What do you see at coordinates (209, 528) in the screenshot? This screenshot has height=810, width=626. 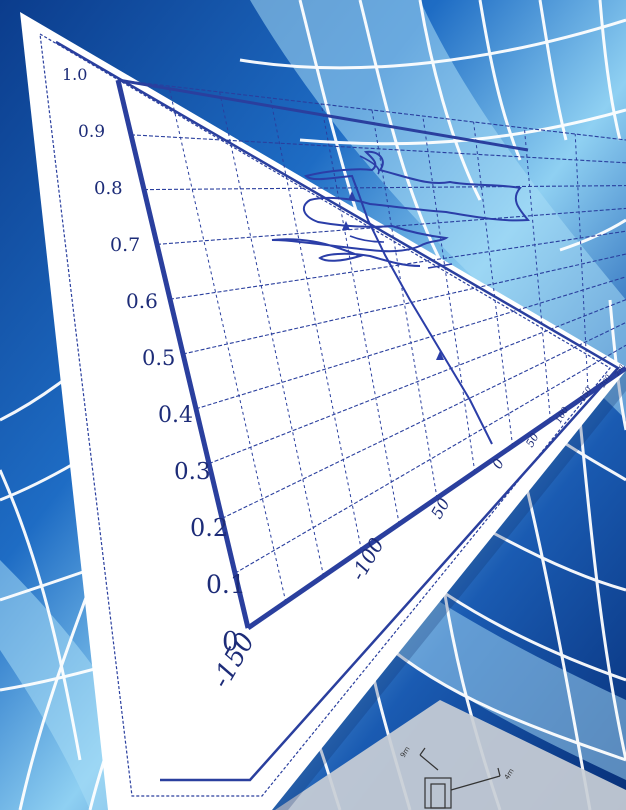 I see `y-tick-label: 0.2` at bounding box center [209, 528].